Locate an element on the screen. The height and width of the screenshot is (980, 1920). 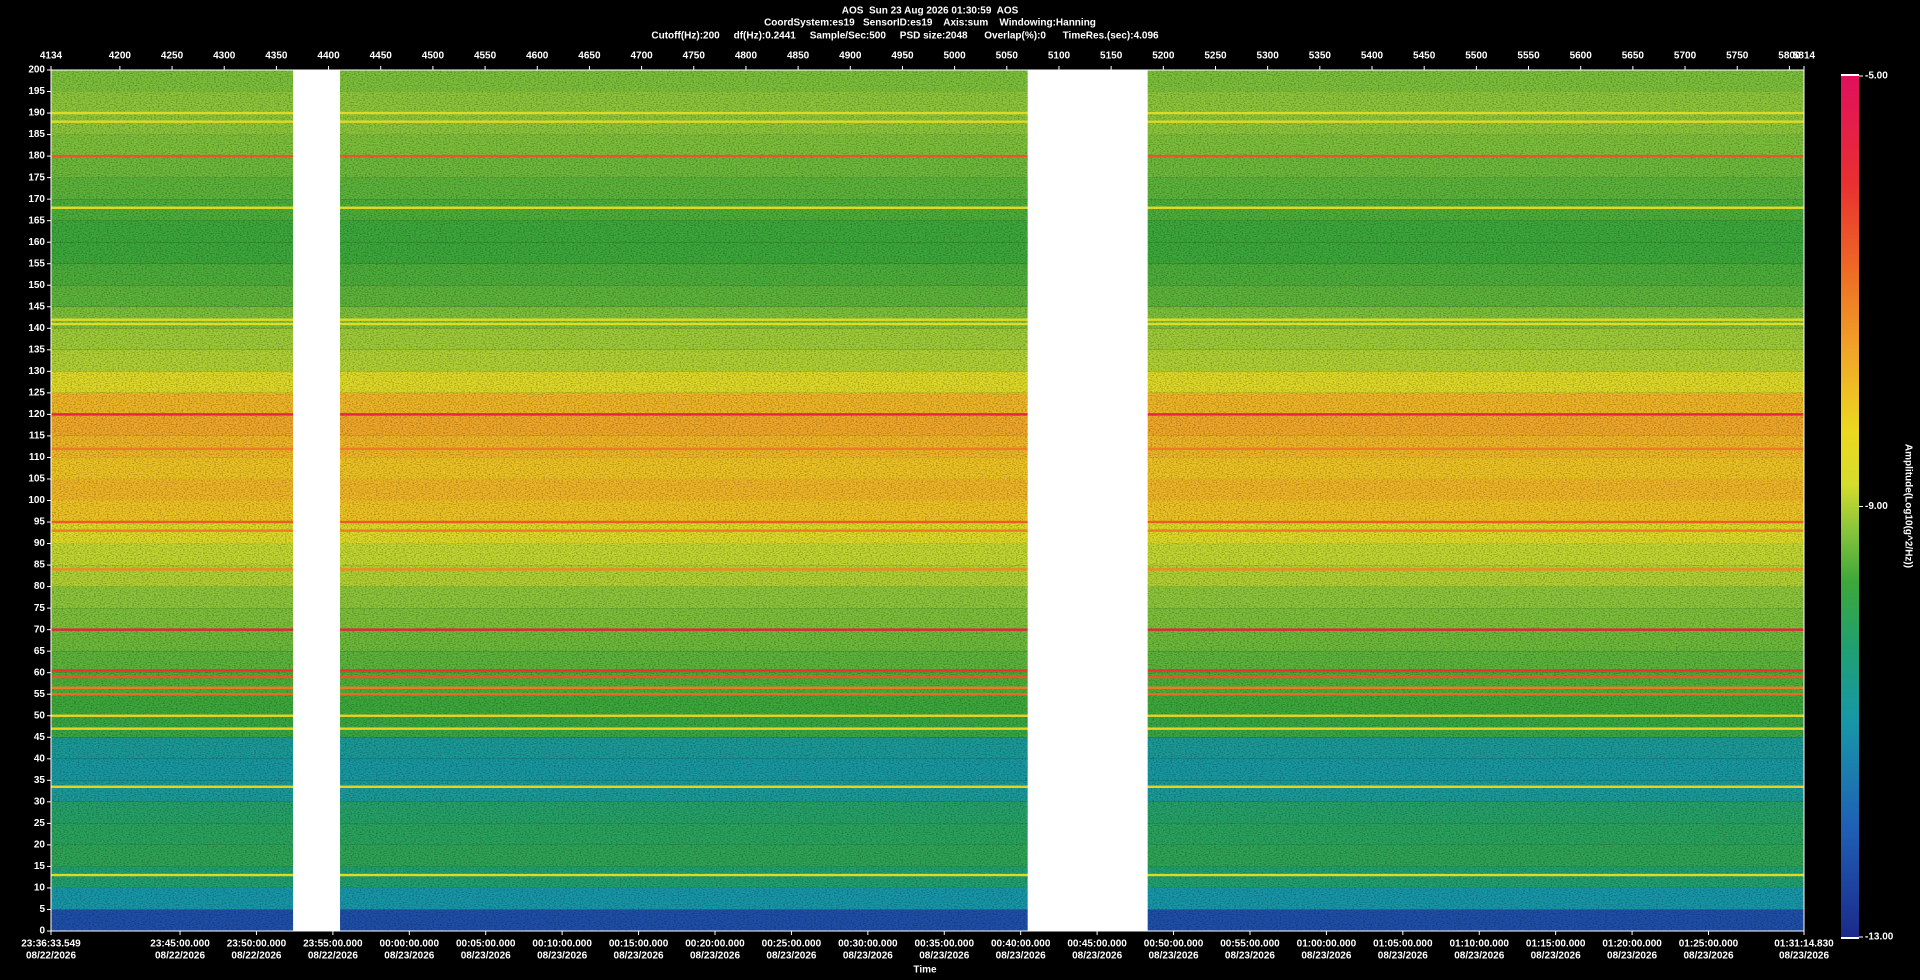
y-tick-label: 60 is located at coordinates (40, 672).